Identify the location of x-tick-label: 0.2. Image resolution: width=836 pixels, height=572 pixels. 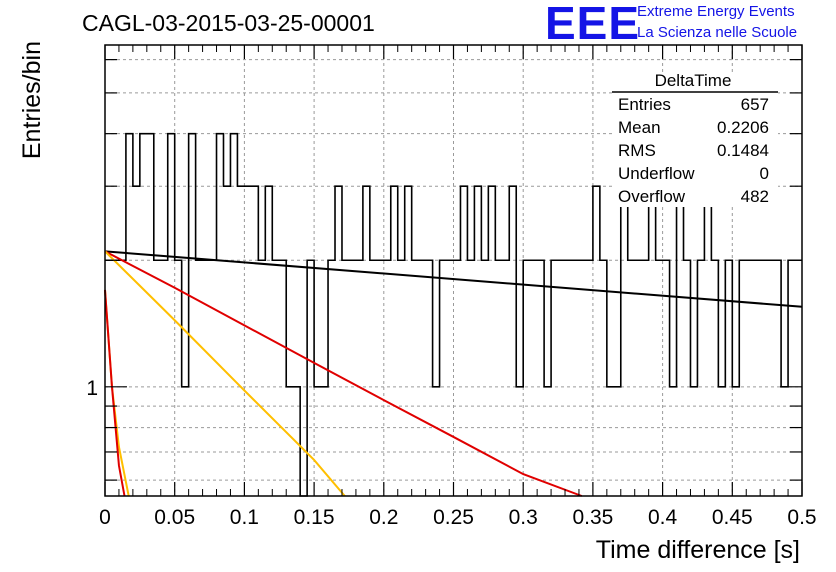
(383, 517).